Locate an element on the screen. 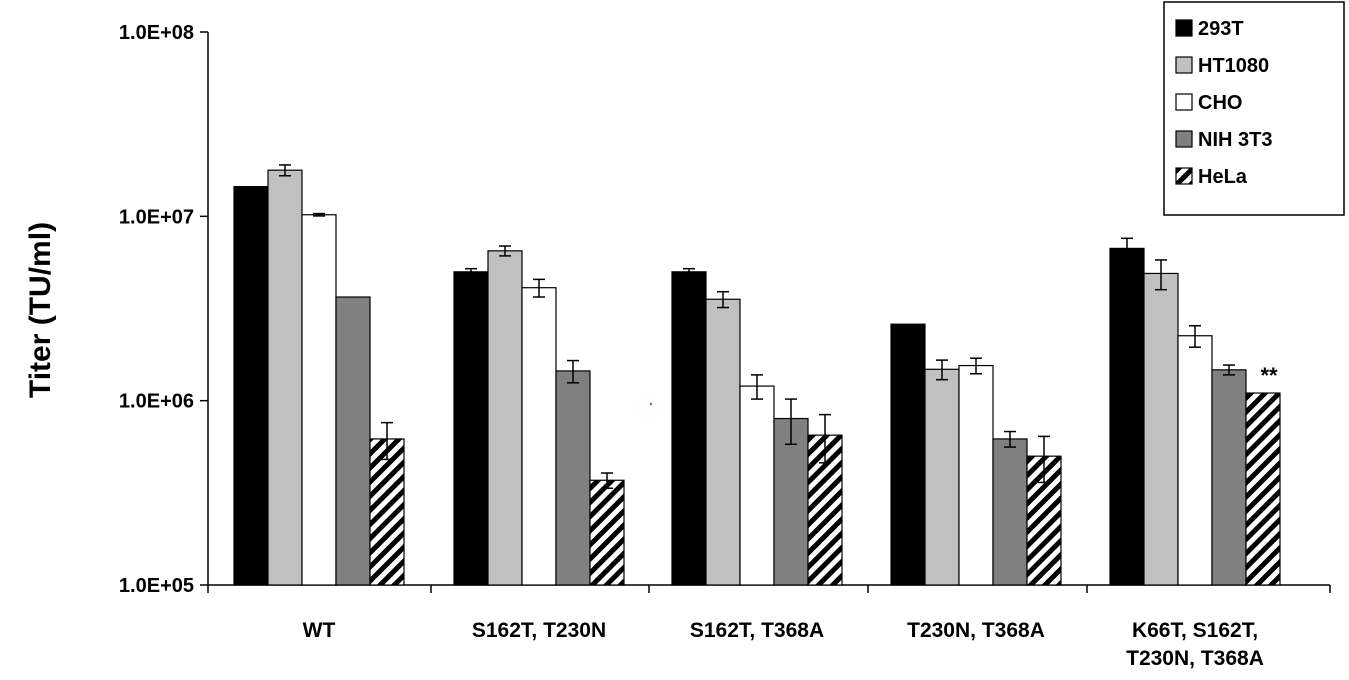 Image resolution: width=1349 pixels, height=680 pixels. legend: 293T HT1080 CHO NIH 3T3 HeLa is located at coordinates (1254, 108).